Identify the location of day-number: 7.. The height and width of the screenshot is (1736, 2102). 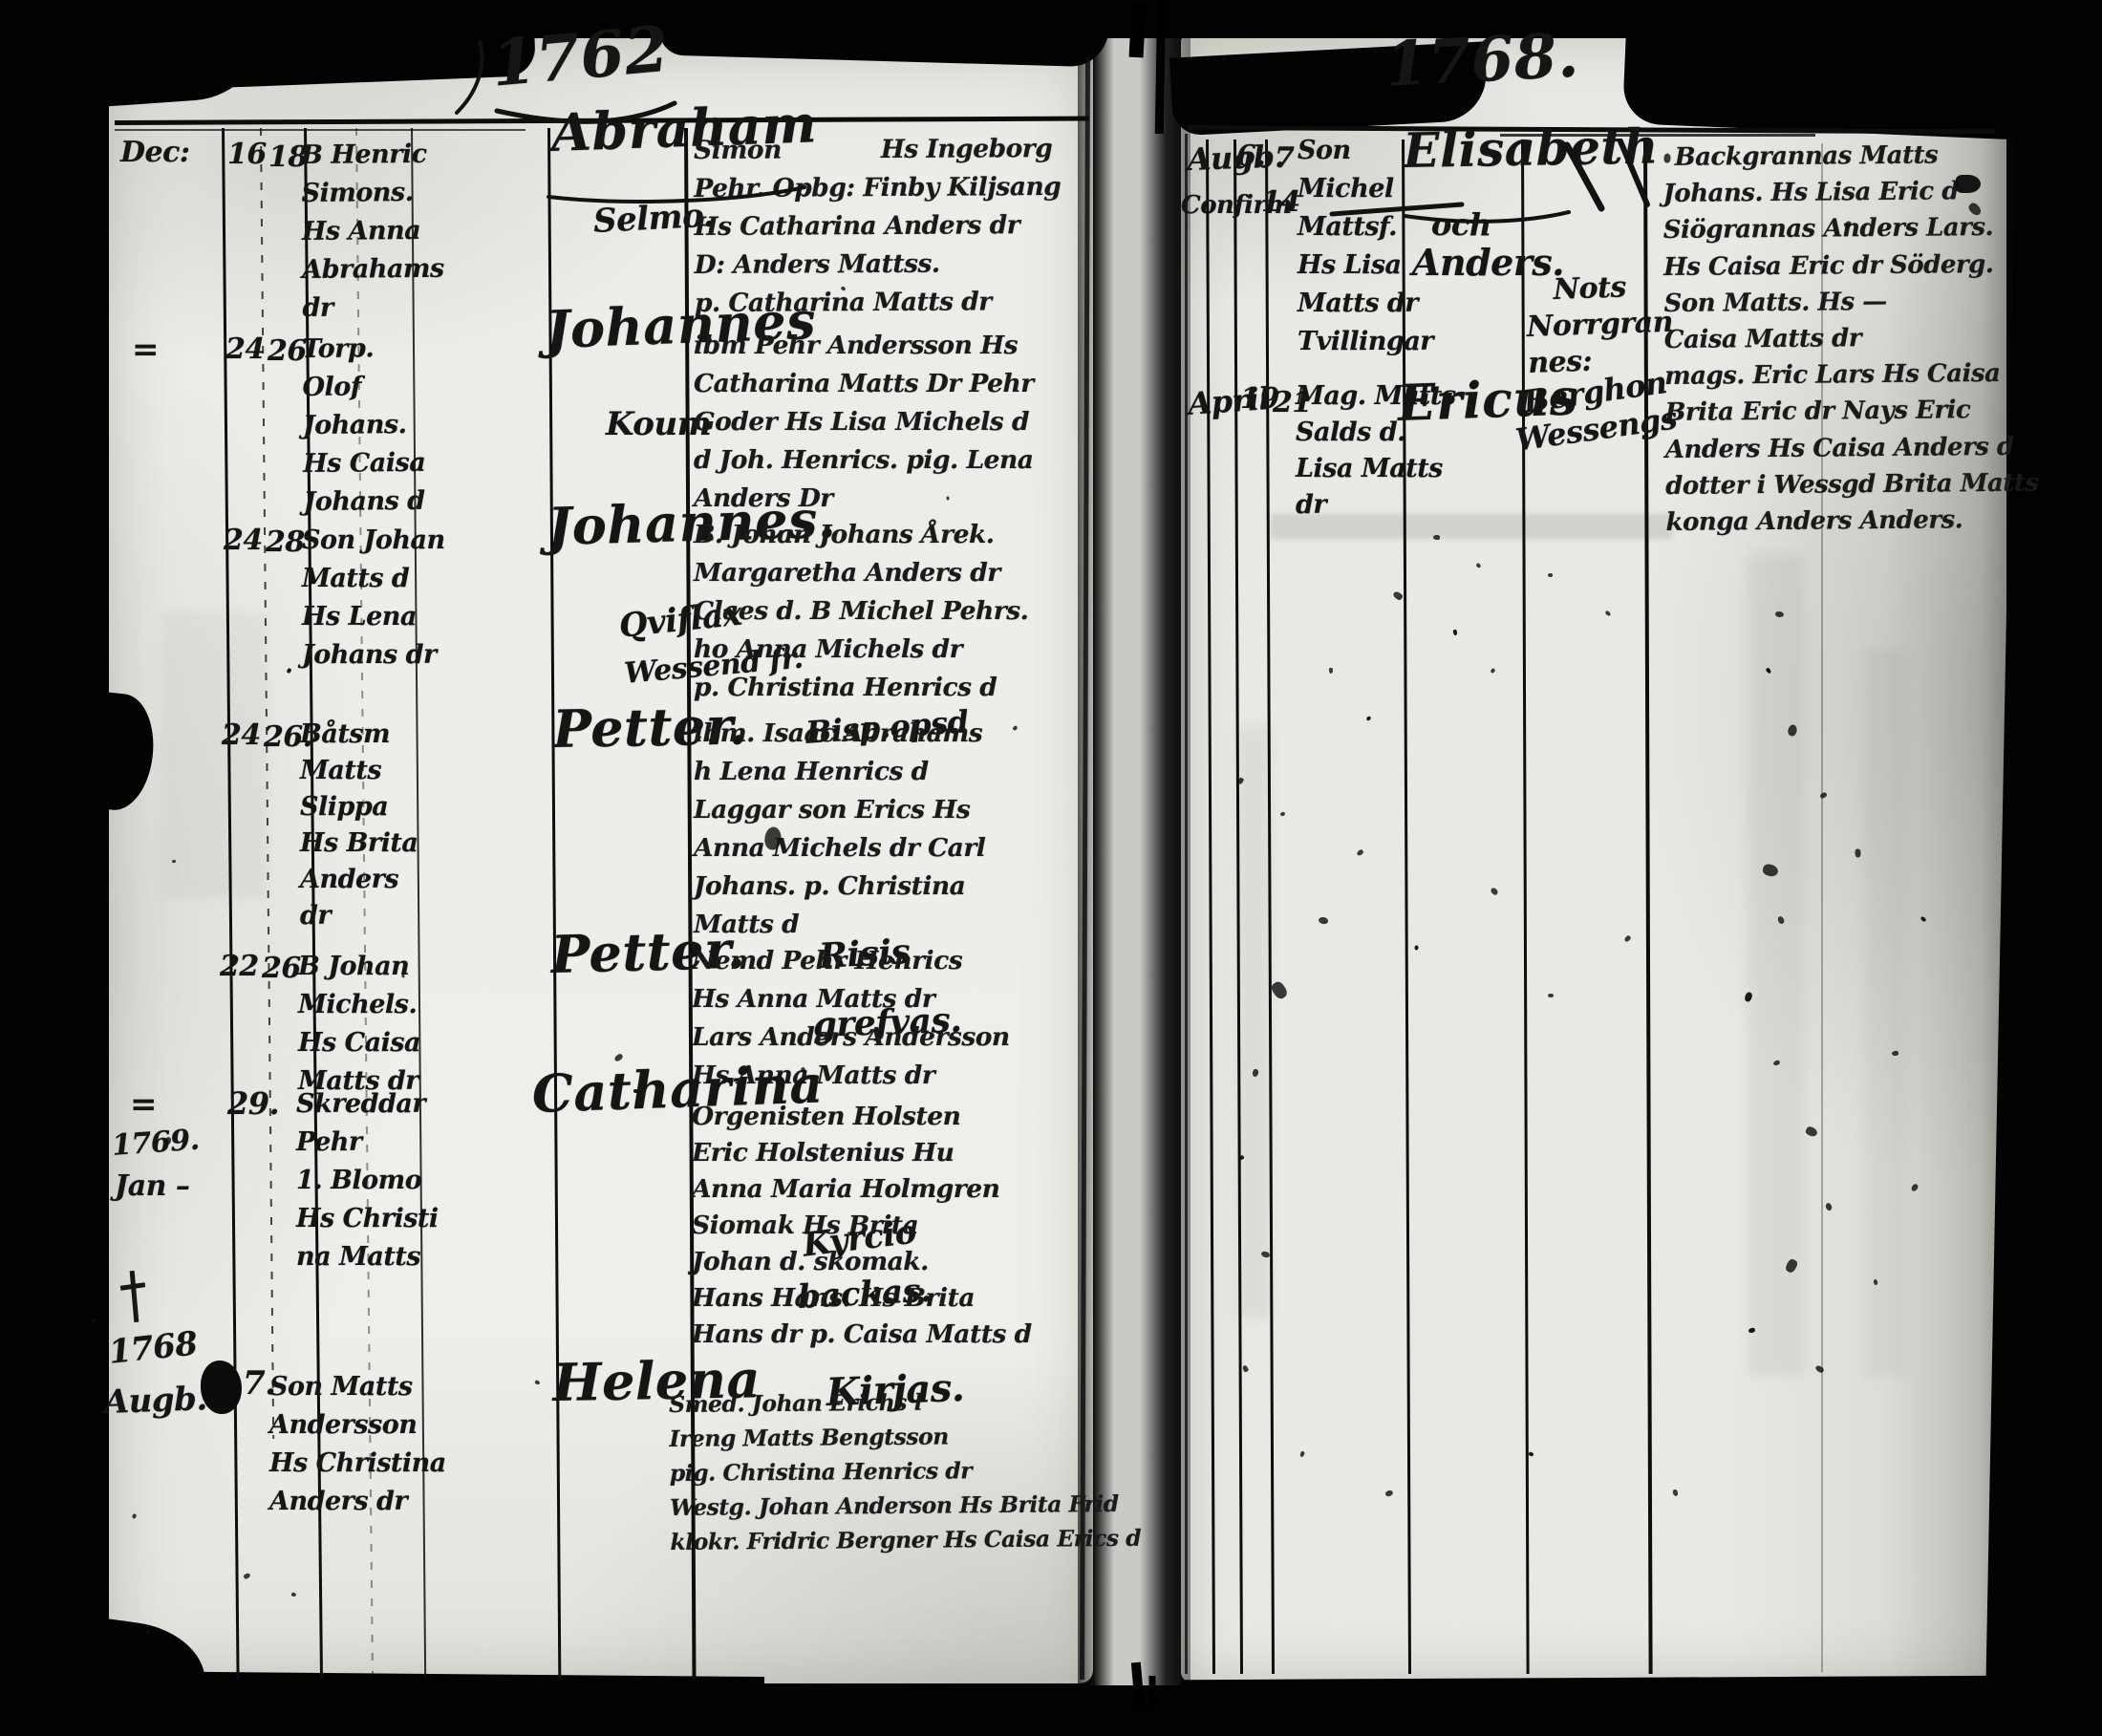
(259, 1383).